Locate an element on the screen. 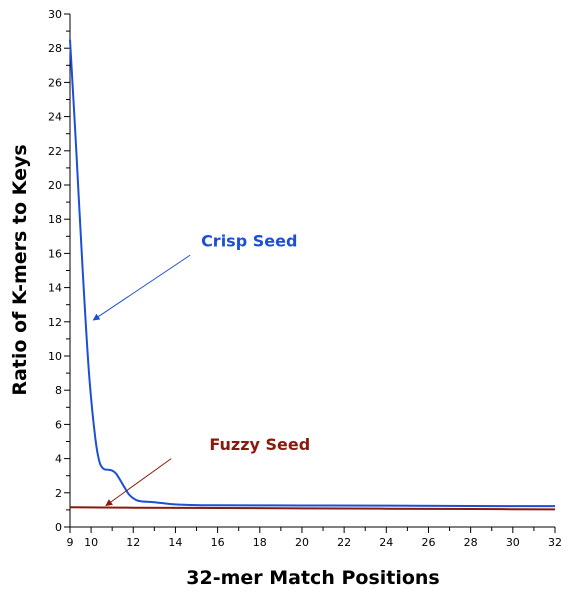  y-tick-label: 14 is located at coordinates (55, 288).